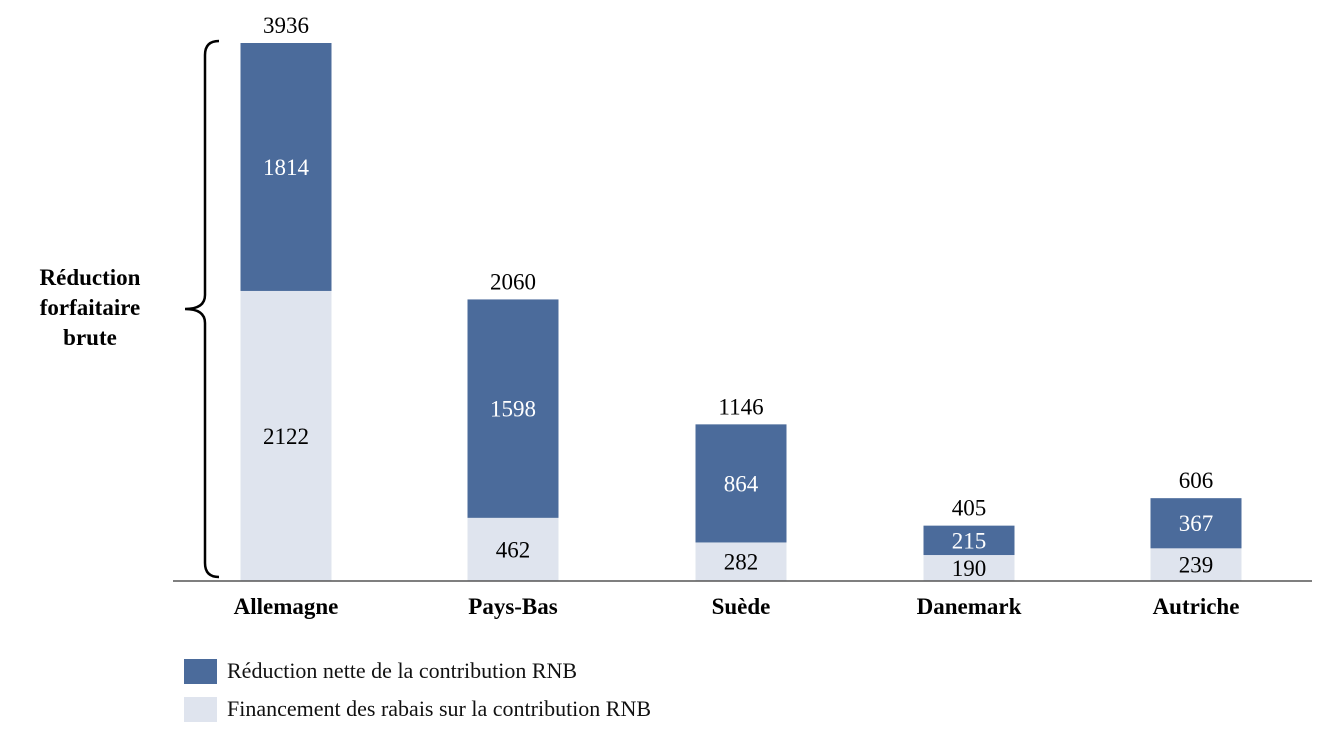 The image size is (1324, 743). What do you see at coordinates (90, 337) in the screenshot?
I see `bracket-label-line-3: brute` at bounding box center [90, 337].